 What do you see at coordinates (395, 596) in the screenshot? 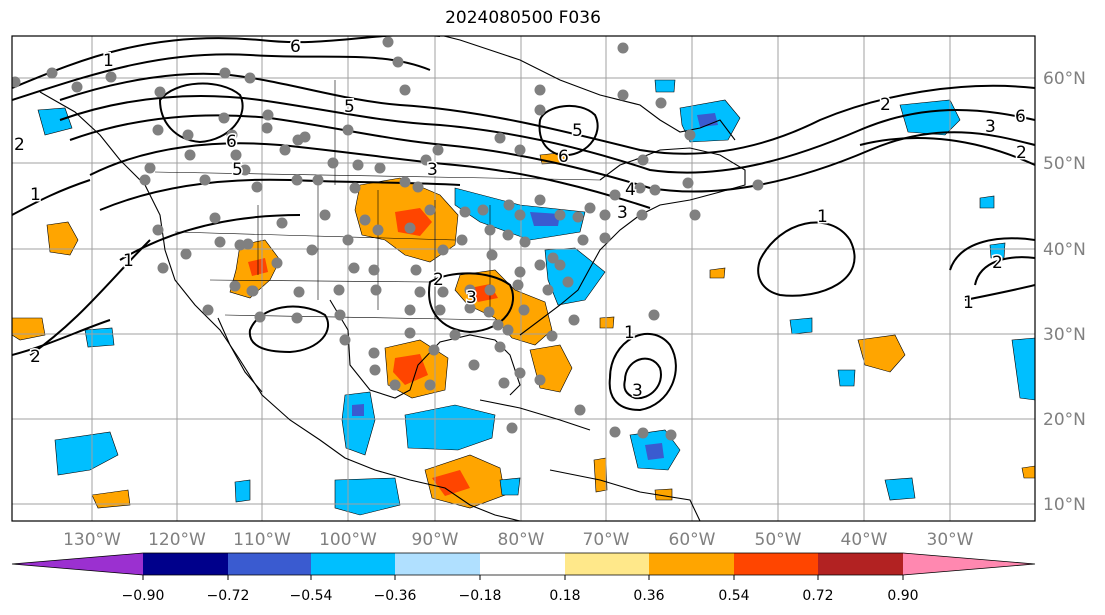
I see `colorbar-tick-label: −0.36` at bounding box center [395, 596].